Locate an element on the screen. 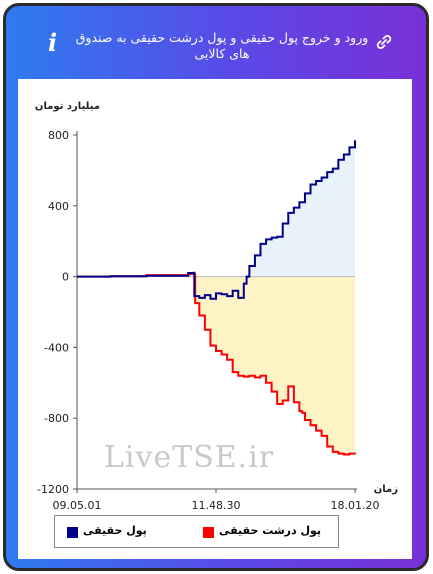 This screenshot has height=574, width=433. info-icon: i is located at coordinates (53, 42).